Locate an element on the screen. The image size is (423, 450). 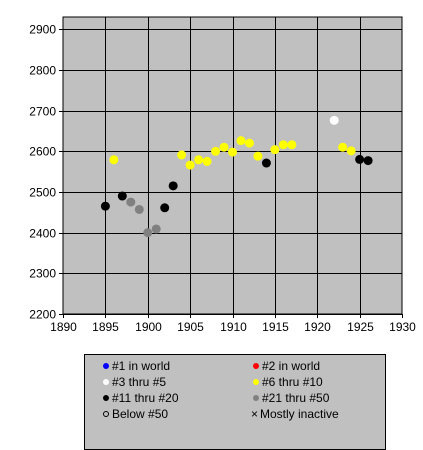
x-tick-label: 1895 is located at coordinates (105, 327).